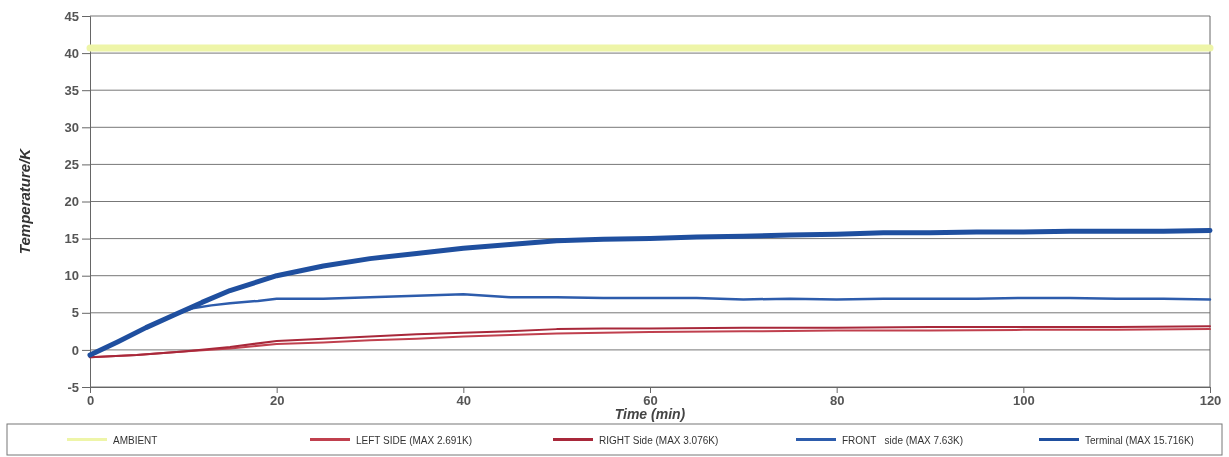 Image resolution: width=1229 pixels, height=457 pixels. Describe the element at coordinates (1139, 440) in the screenshot. I see `legend-label: Terminal (MAX 15.716K)` at that location.